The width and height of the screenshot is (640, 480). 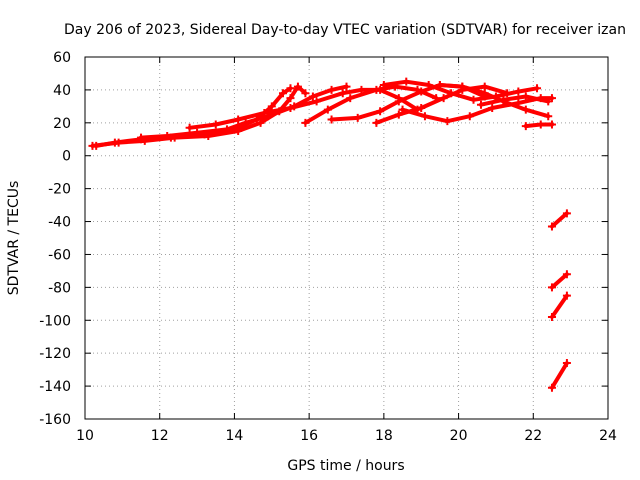 What do you see at coordinates (62, 58) in the screenshot?
I see `y-tick-label: 60` at bounding box center [62, 58].